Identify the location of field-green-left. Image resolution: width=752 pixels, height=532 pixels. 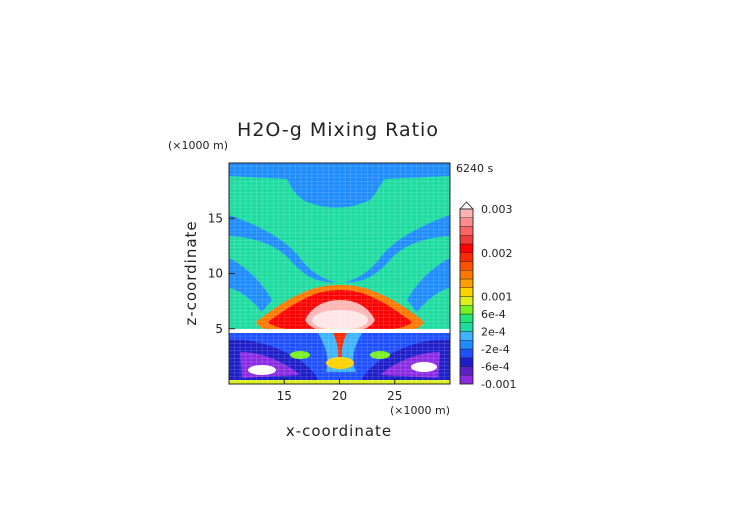
(300, 355).